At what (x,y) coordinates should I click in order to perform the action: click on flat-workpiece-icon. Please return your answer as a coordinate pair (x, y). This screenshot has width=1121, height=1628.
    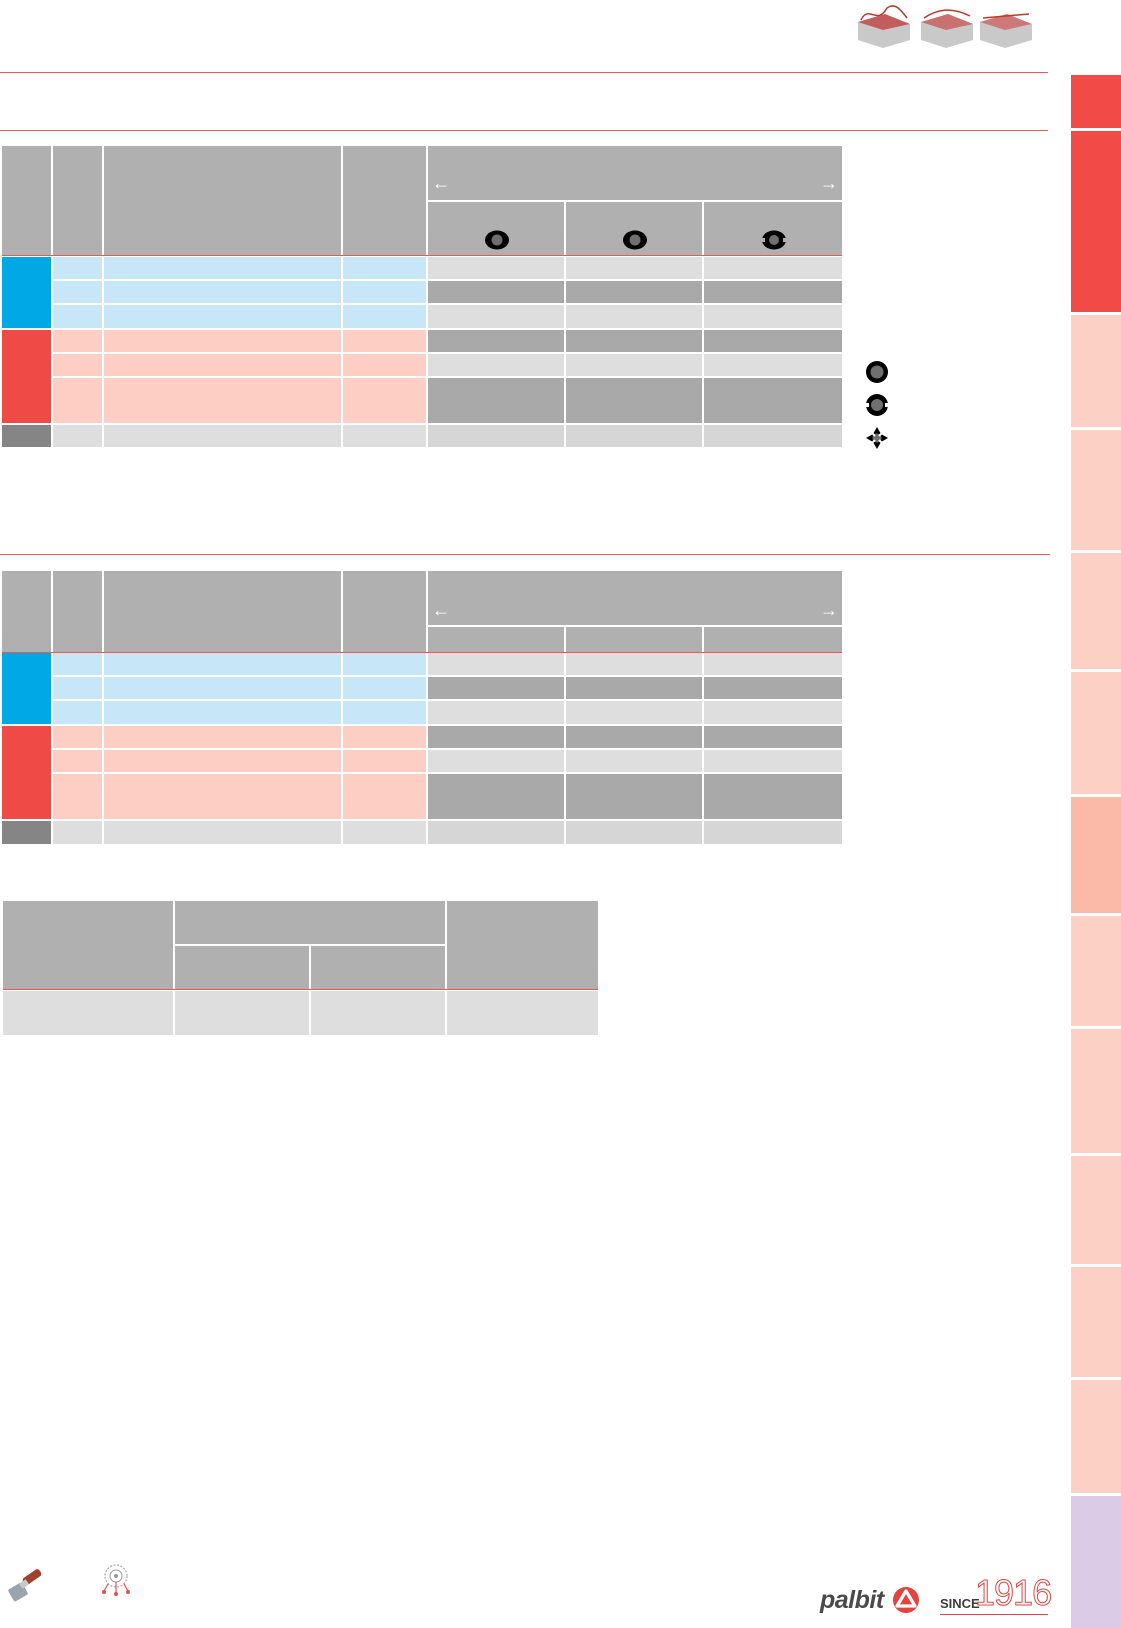
    Looking at the image, I should click on (1006, 30).